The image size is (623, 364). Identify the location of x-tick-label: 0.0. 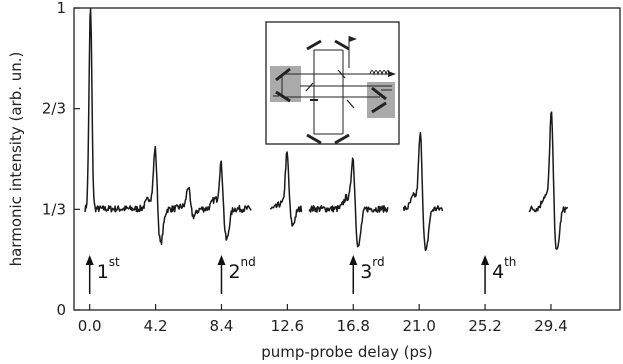
(90, 326).